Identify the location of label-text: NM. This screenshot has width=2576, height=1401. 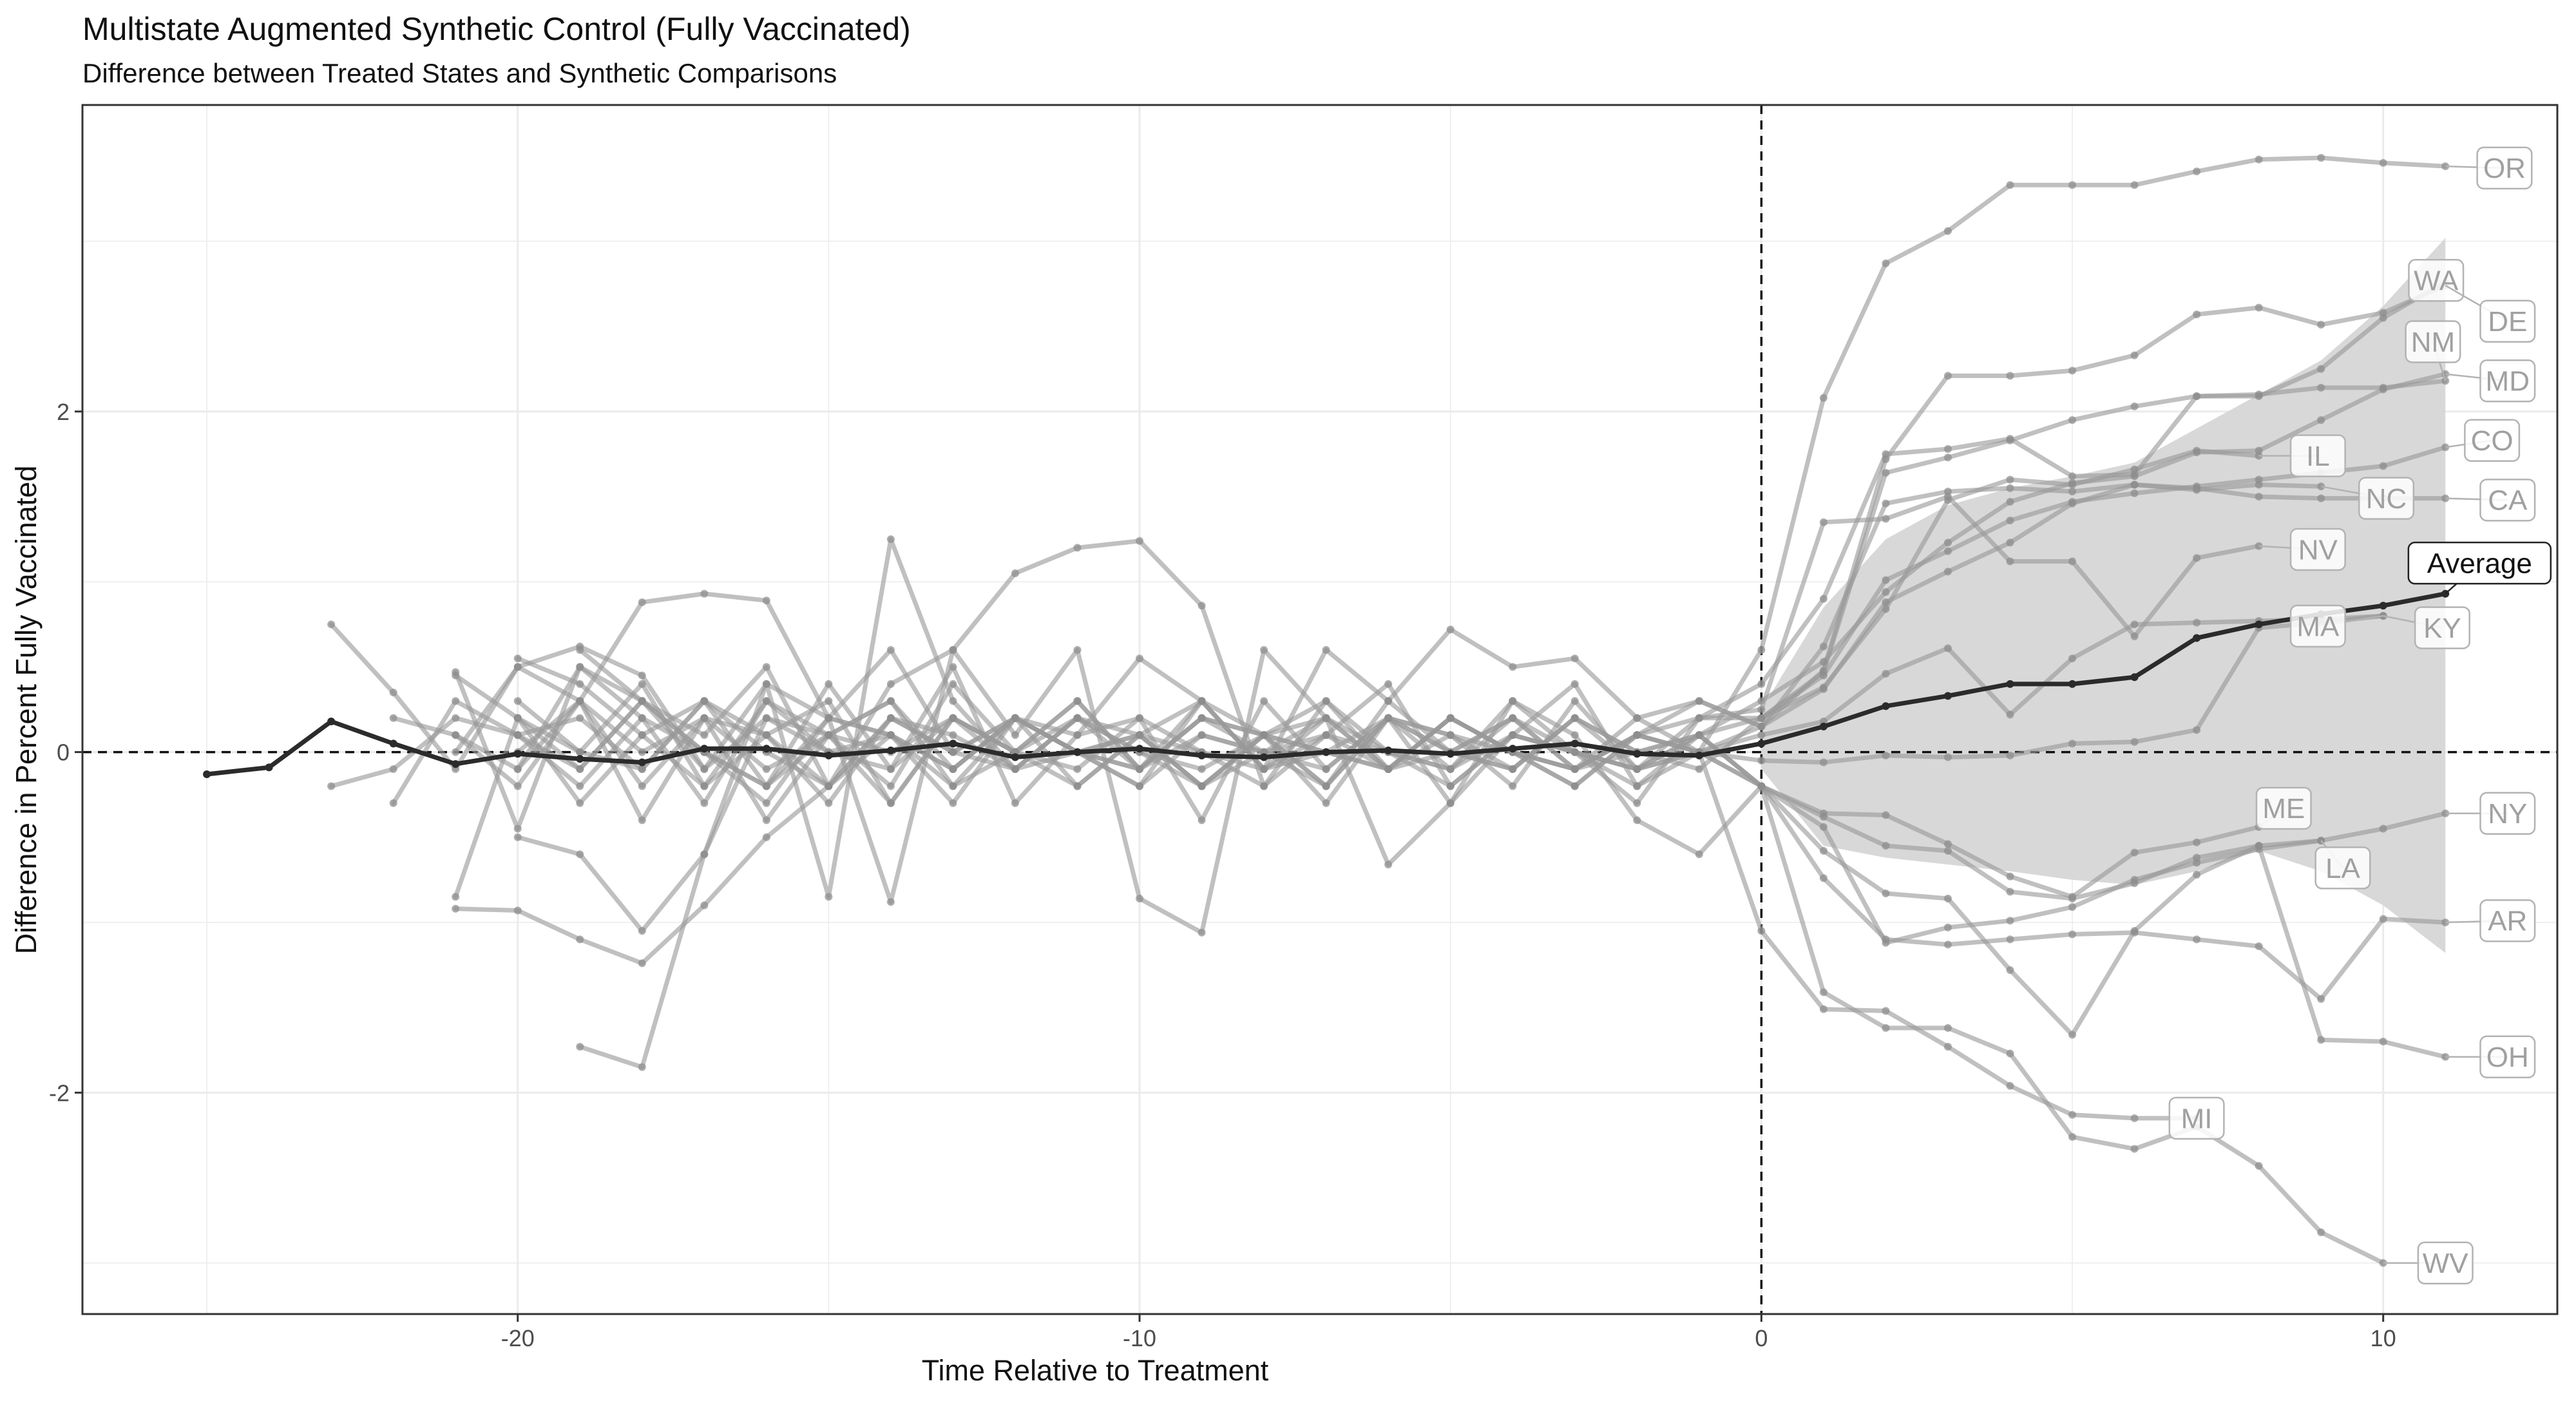
(2433, 342).